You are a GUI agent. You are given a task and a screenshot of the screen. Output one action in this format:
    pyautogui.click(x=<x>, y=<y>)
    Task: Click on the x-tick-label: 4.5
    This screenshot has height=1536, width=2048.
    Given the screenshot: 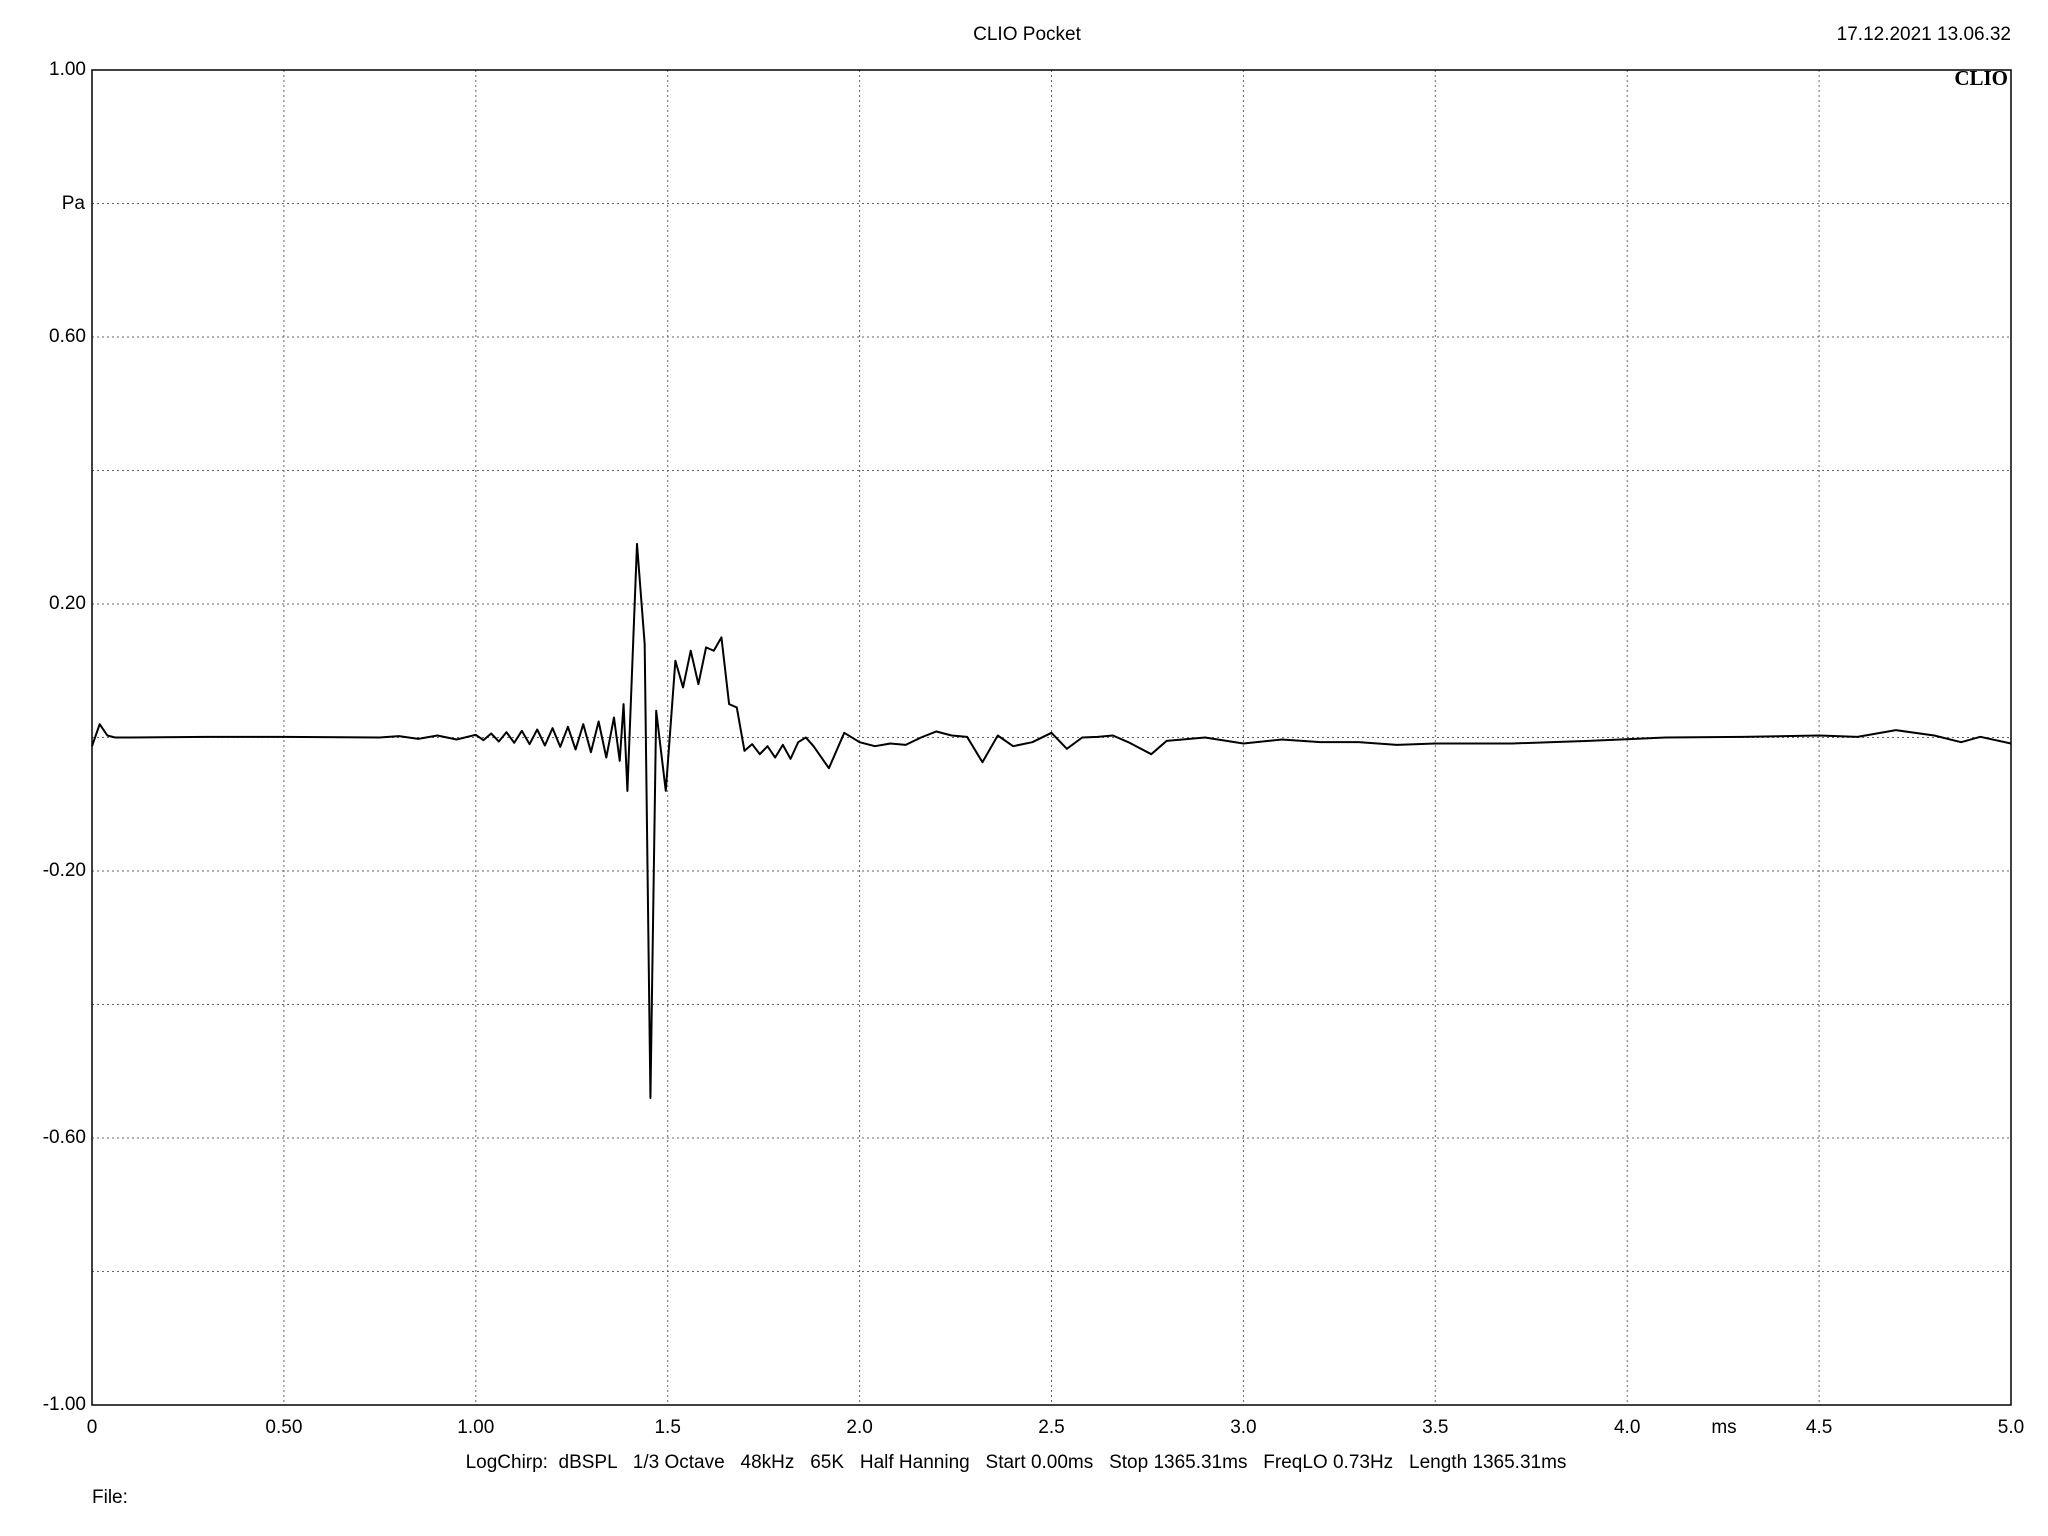 What is the action you would take?
    pyautogui.click(x=1819, y=1427)
    